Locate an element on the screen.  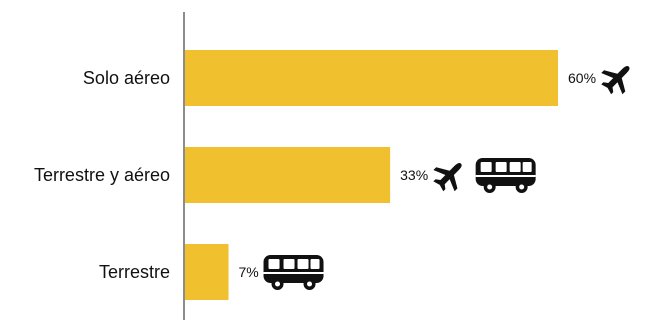
value-label: 7% is located at coordinates (249, 272).